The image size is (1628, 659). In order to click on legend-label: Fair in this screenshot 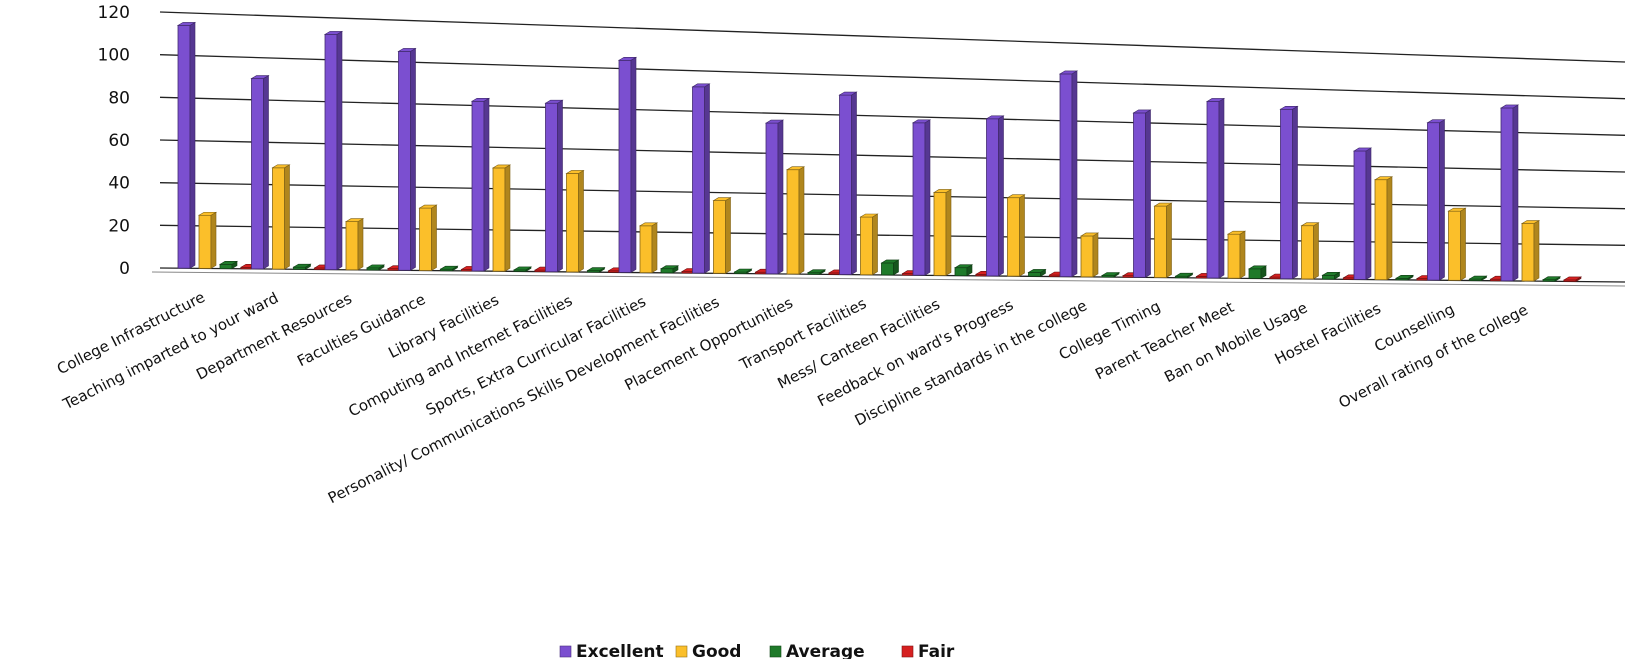, I will do `click(936, 650)`.